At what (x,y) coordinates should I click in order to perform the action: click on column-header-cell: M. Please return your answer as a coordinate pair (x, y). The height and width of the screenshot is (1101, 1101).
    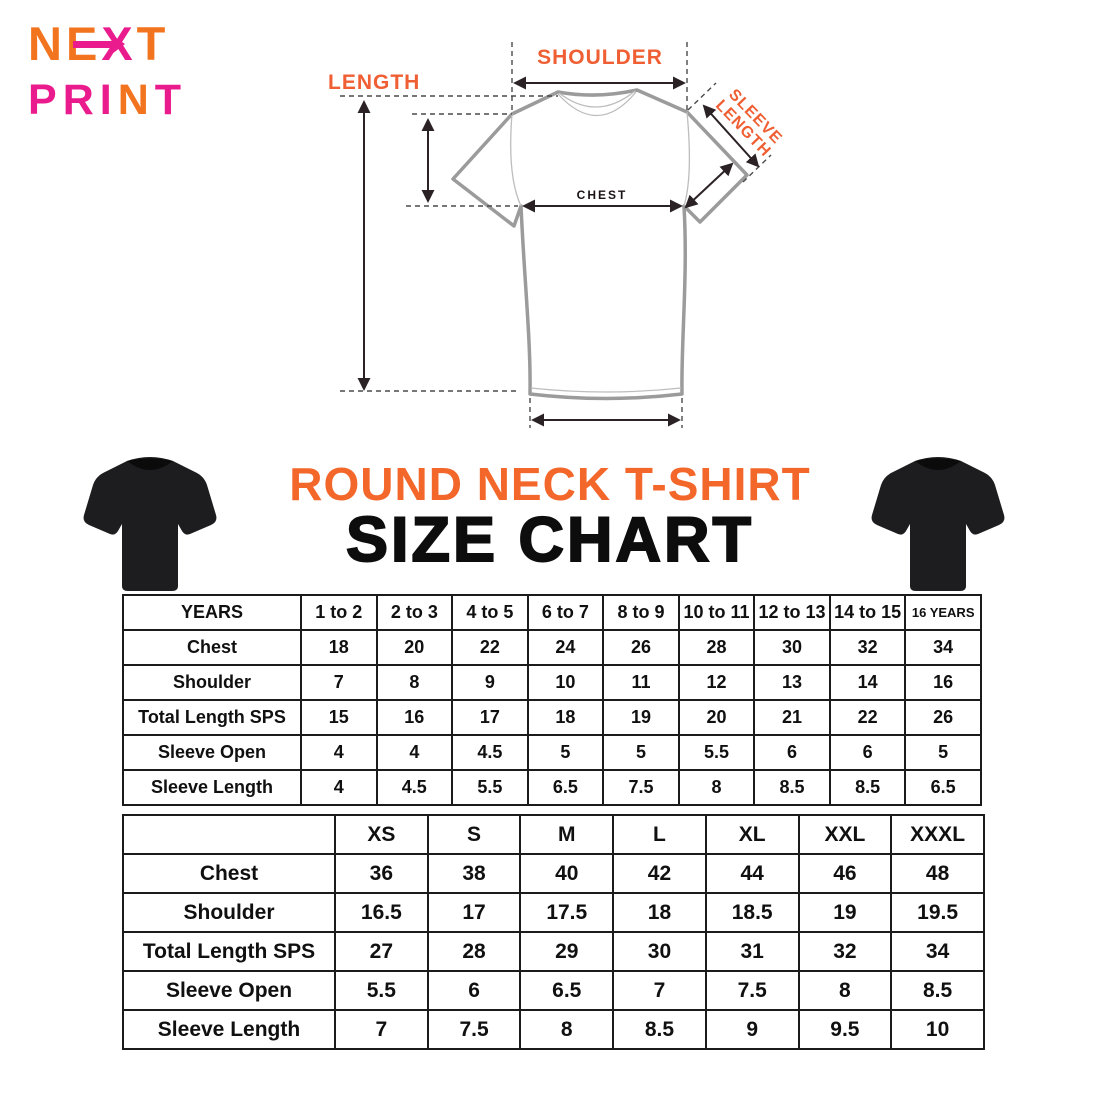
    Looking at the image, I should click on (567, 834).